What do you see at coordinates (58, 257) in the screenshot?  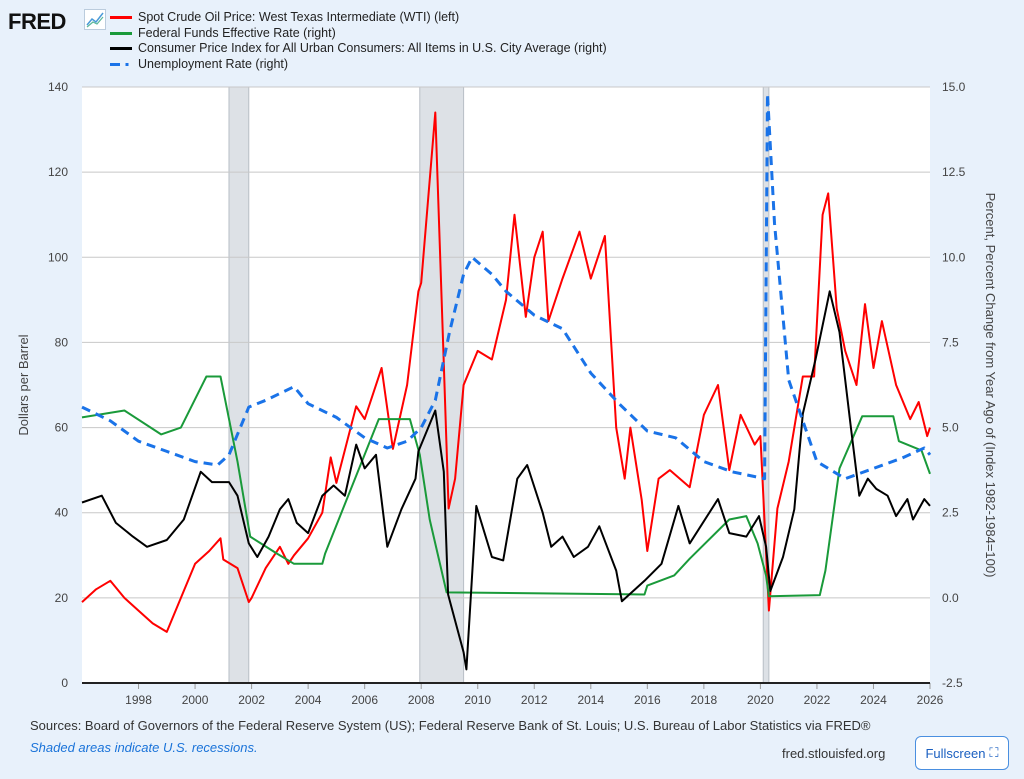 I see `left-tick-label: 100` at bounding box center [58, 257].